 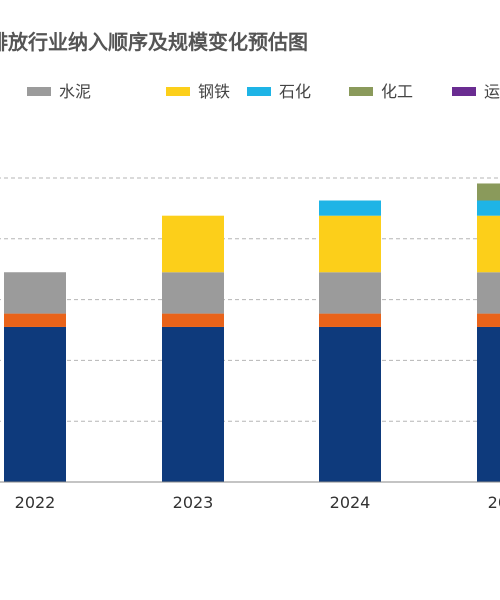 What do you see at coordinates (350, 293) in the screenshot?
I see `bar-segment-series-2-2024` at bounding box center [350, 293].